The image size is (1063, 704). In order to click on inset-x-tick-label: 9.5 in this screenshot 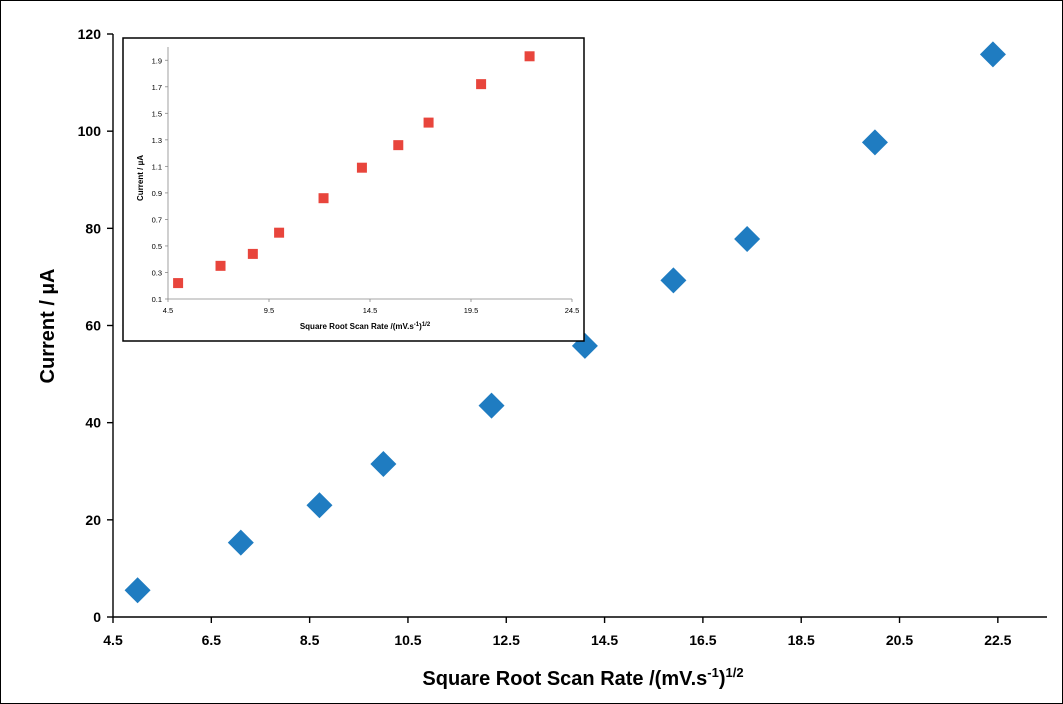, I will do `click(269, 310)`.